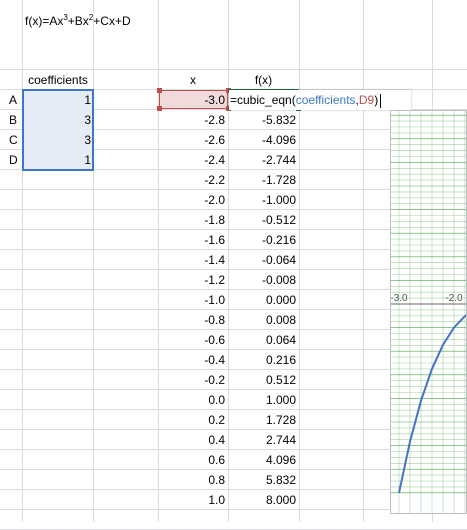 The width and height of the screenshot is (467, 530). I want to click on x-value-cell: -2.6, so click(214, 140).